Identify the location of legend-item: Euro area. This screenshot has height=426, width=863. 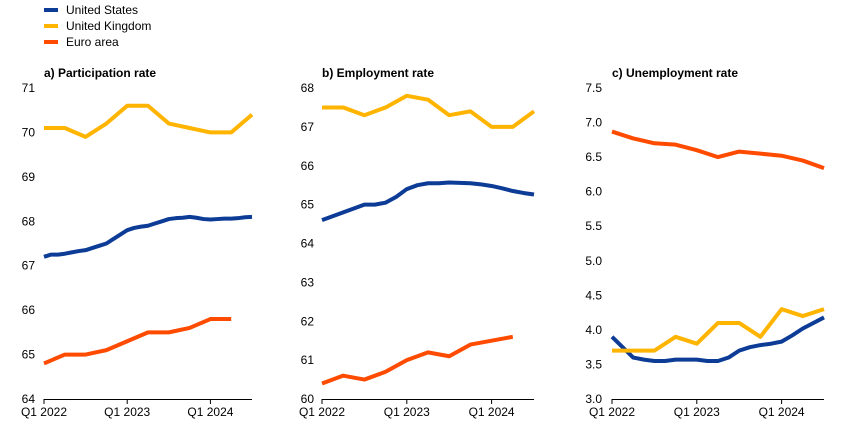
(97, 42).